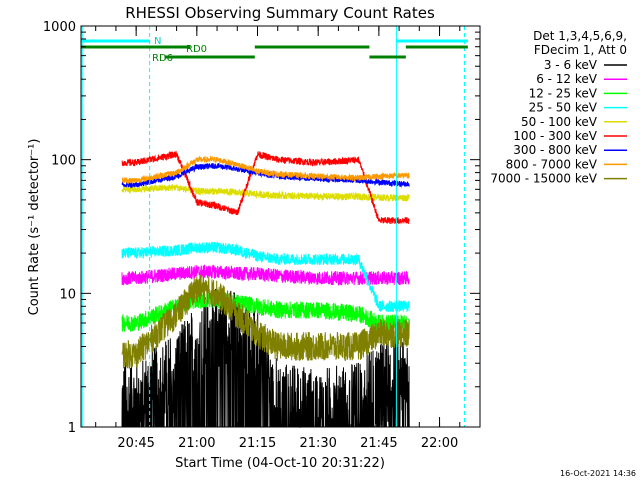 The image size is (640, 480). What do you see at coordinates (552, 164) in the screenshot?
I see `legend-label-8: 800 - 7000 keV` at bounding box center [552, 164].